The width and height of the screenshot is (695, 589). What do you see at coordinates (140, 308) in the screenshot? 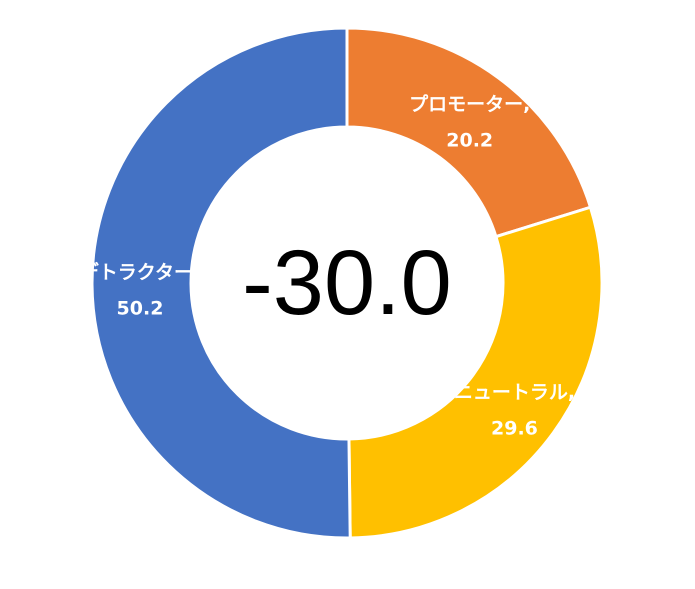
I see `slice-label-value-3: 50.2` at bounding box center [140, 308].